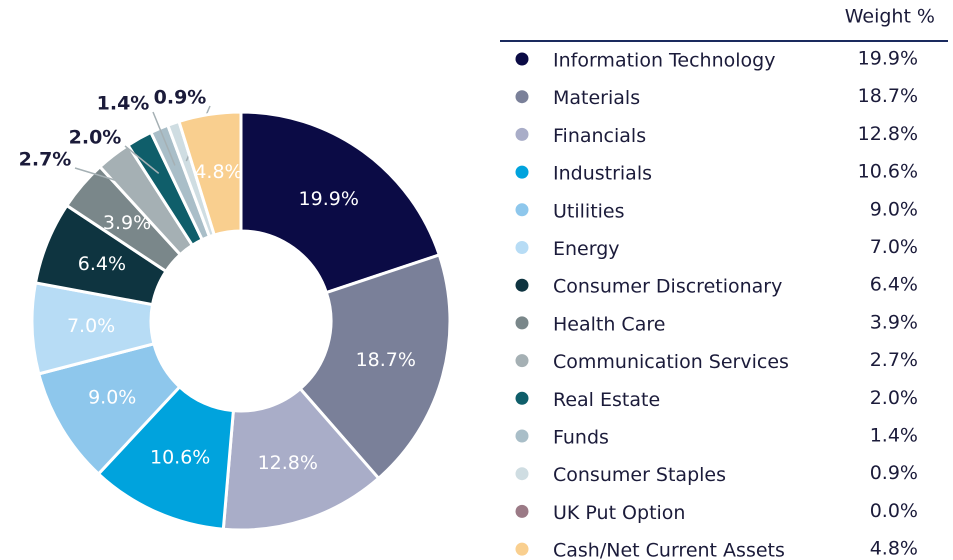  I want to click on legend-value: 1.4%, so click(894, 436).